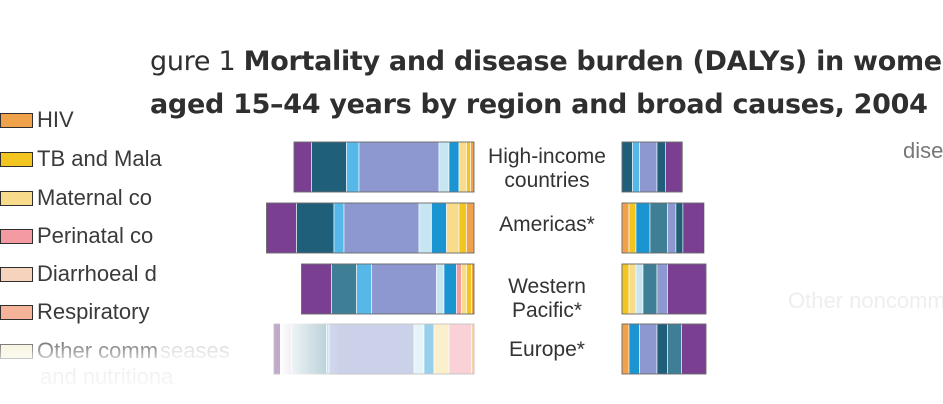 This screenshot has height=404, width=943. Describe the element at coordinates (95, 235) in the screenshot. I see `legend-label: Perinatal co` at that location.